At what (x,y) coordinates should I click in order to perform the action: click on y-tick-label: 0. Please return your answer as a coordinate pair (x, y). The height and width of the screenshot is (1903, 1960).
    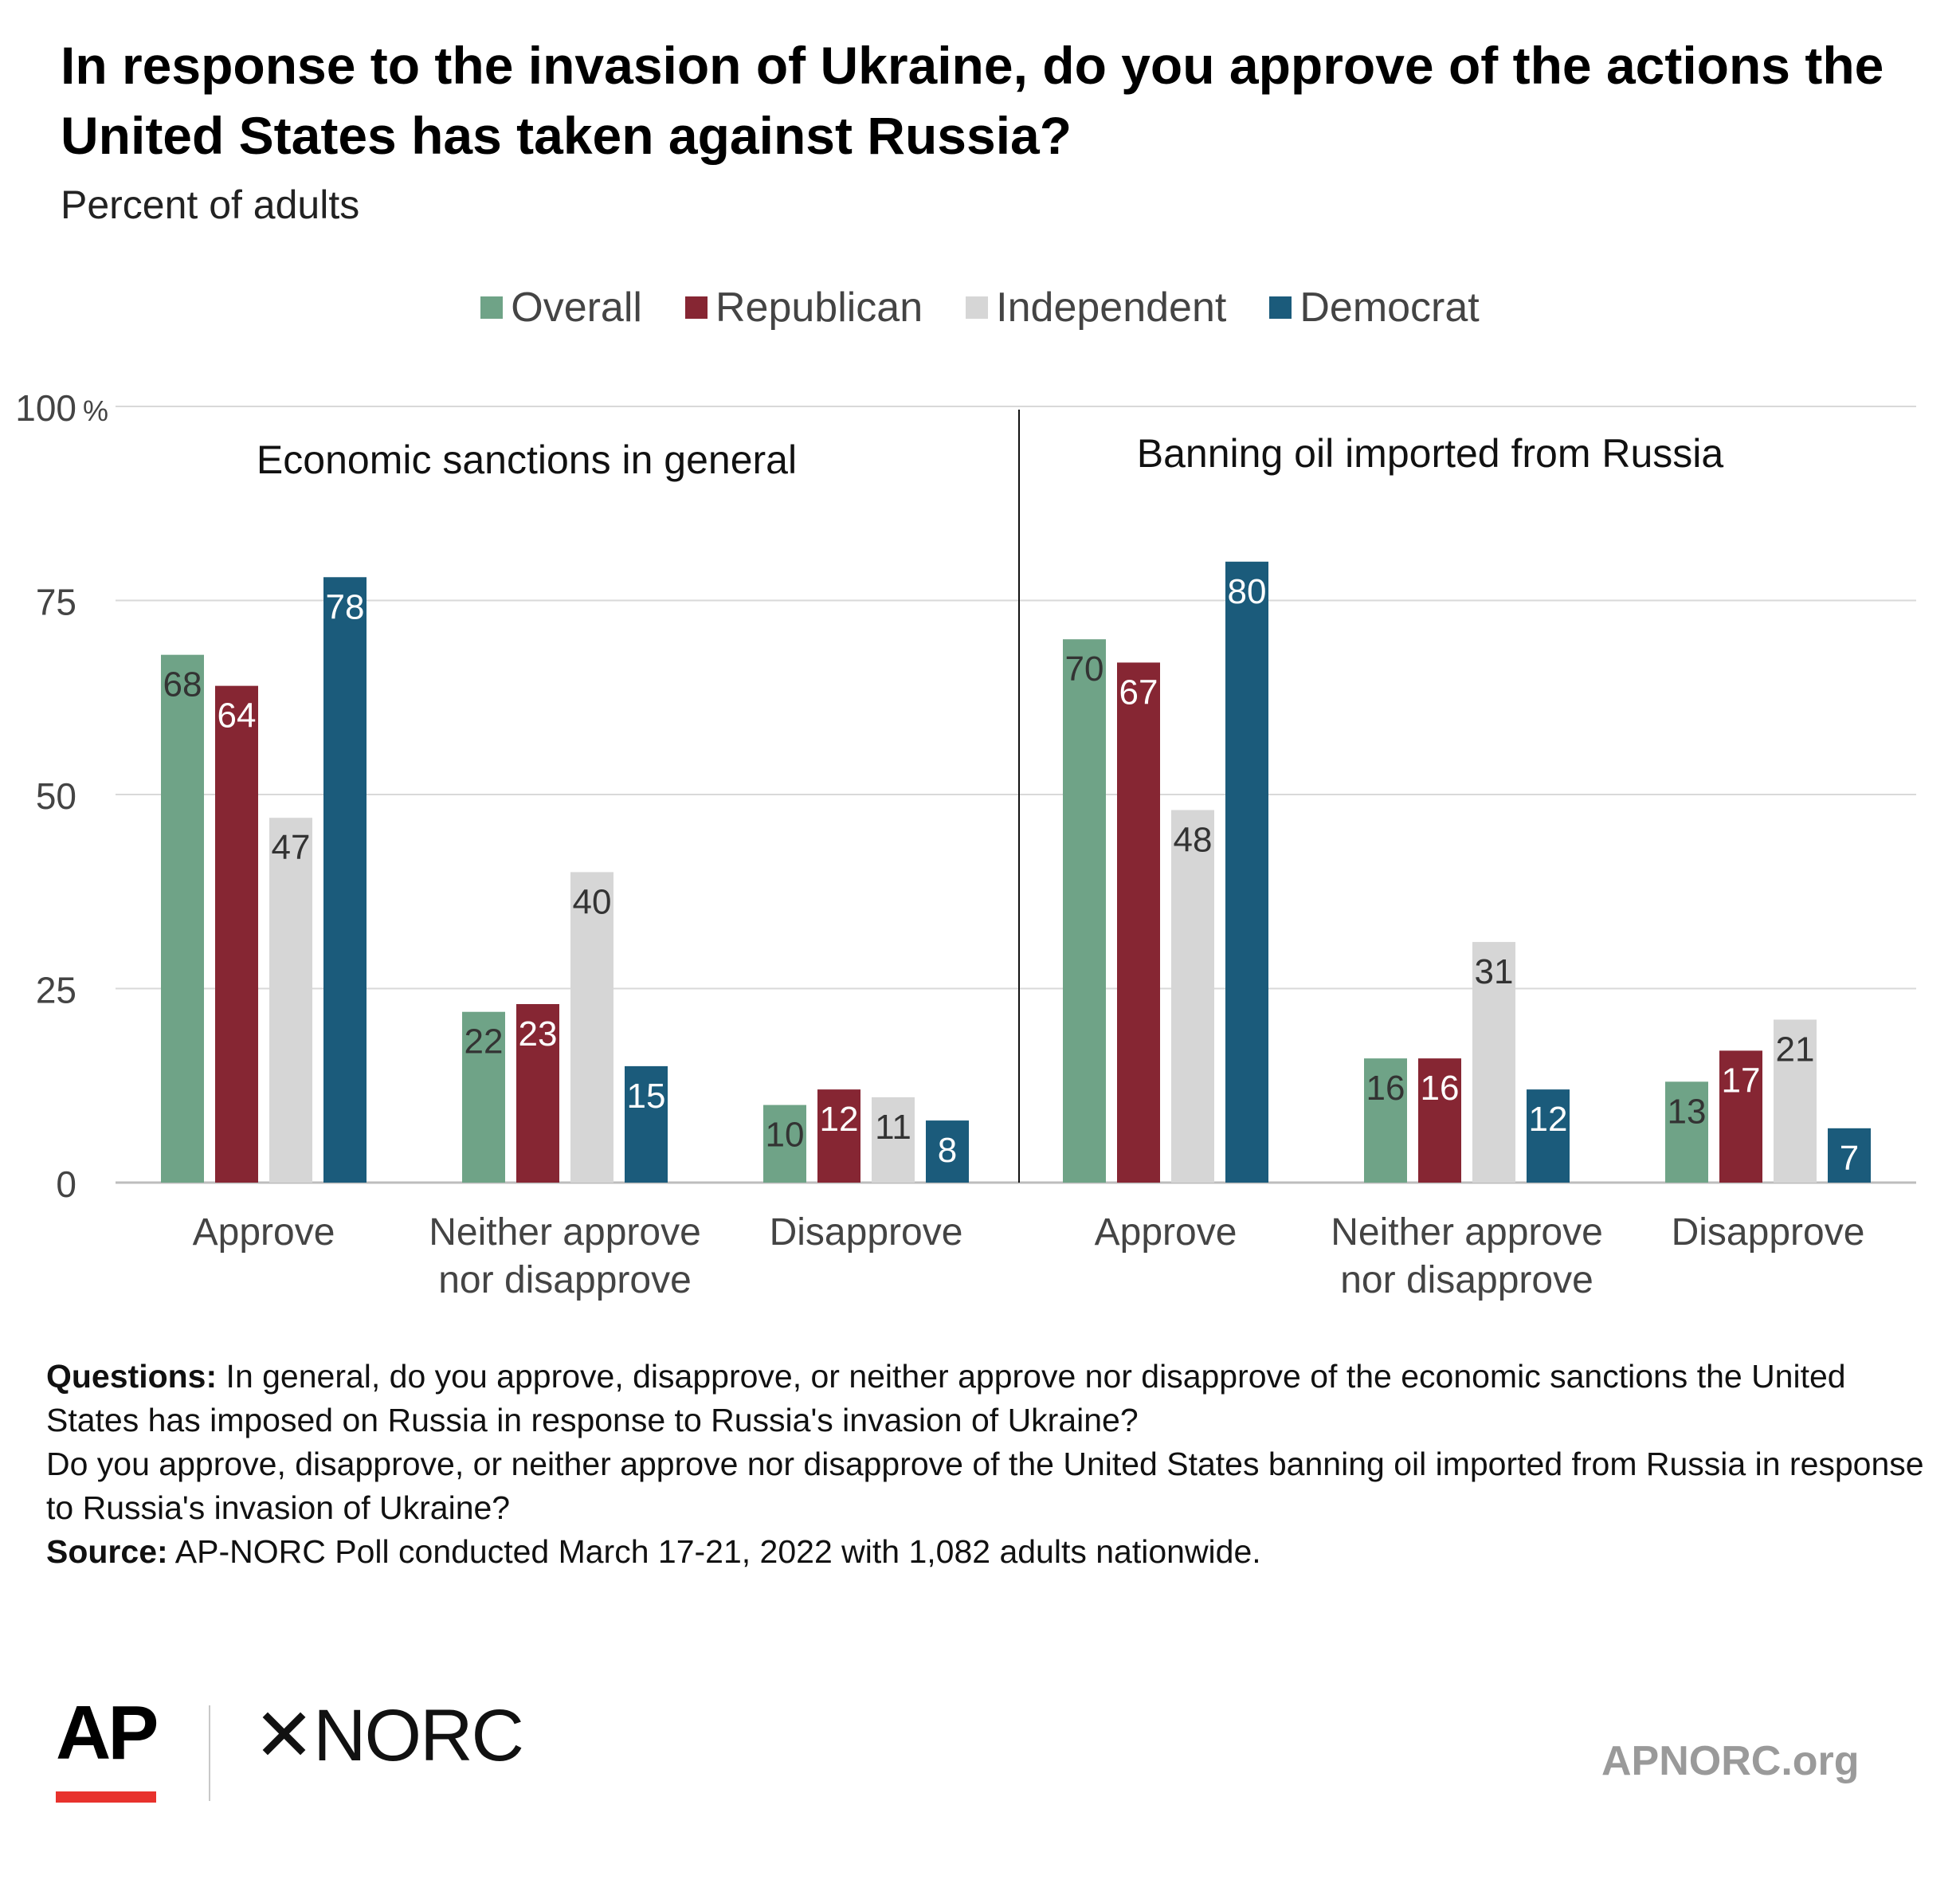
    Looking at the image, I should click on (66, 1184).